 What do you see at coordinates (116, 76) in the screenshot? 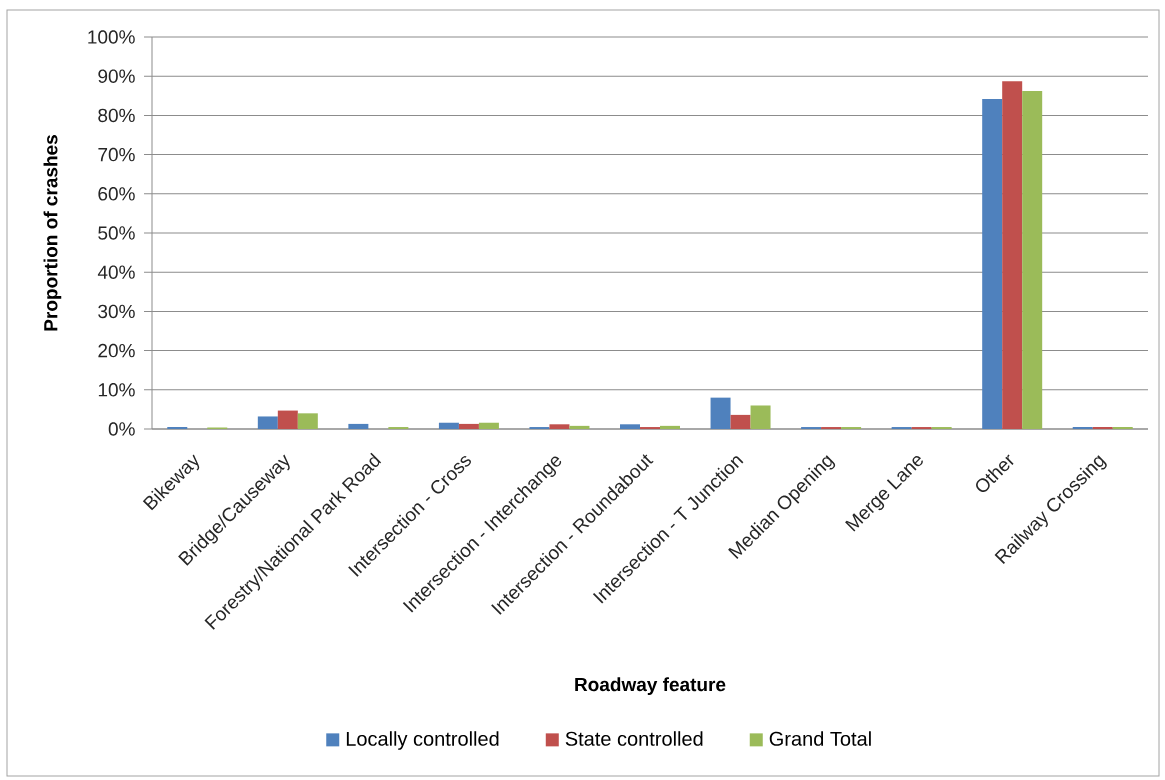
I see `y-tick-label: 90%` at bounding box center [116, 76].